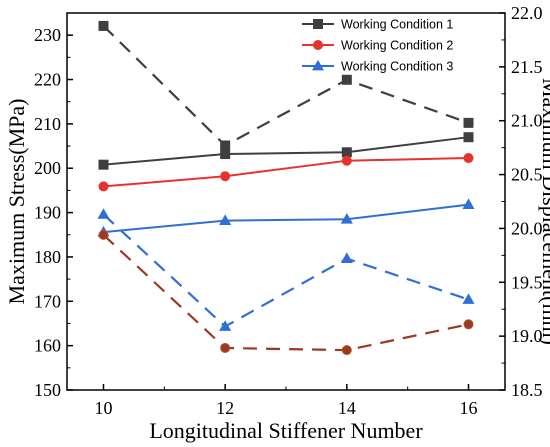  What do you see at coordinates (347, 408) in the screenshot?
I see `x-tick-label: 14` at bounding box center [347, 408].